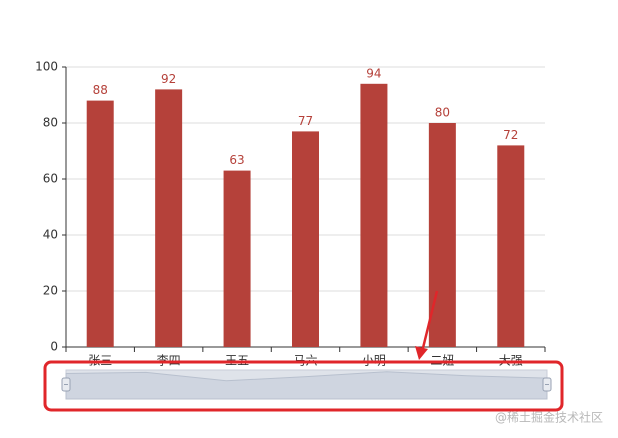  Describe the element at coordinates (50, 291) in the screenshot. I see `y-tick-label: 20` at that location.